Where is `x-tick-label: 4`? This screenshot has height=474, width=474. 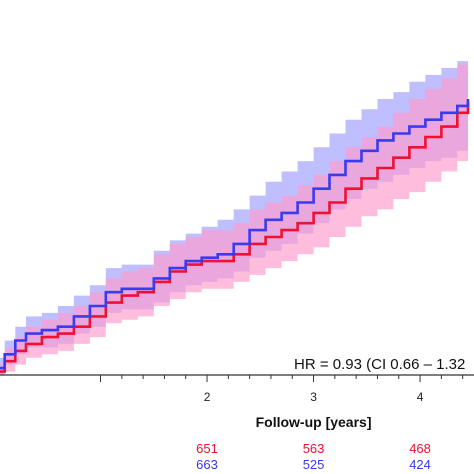 x-tick-label: 4 is located at coordinates (420, 397).